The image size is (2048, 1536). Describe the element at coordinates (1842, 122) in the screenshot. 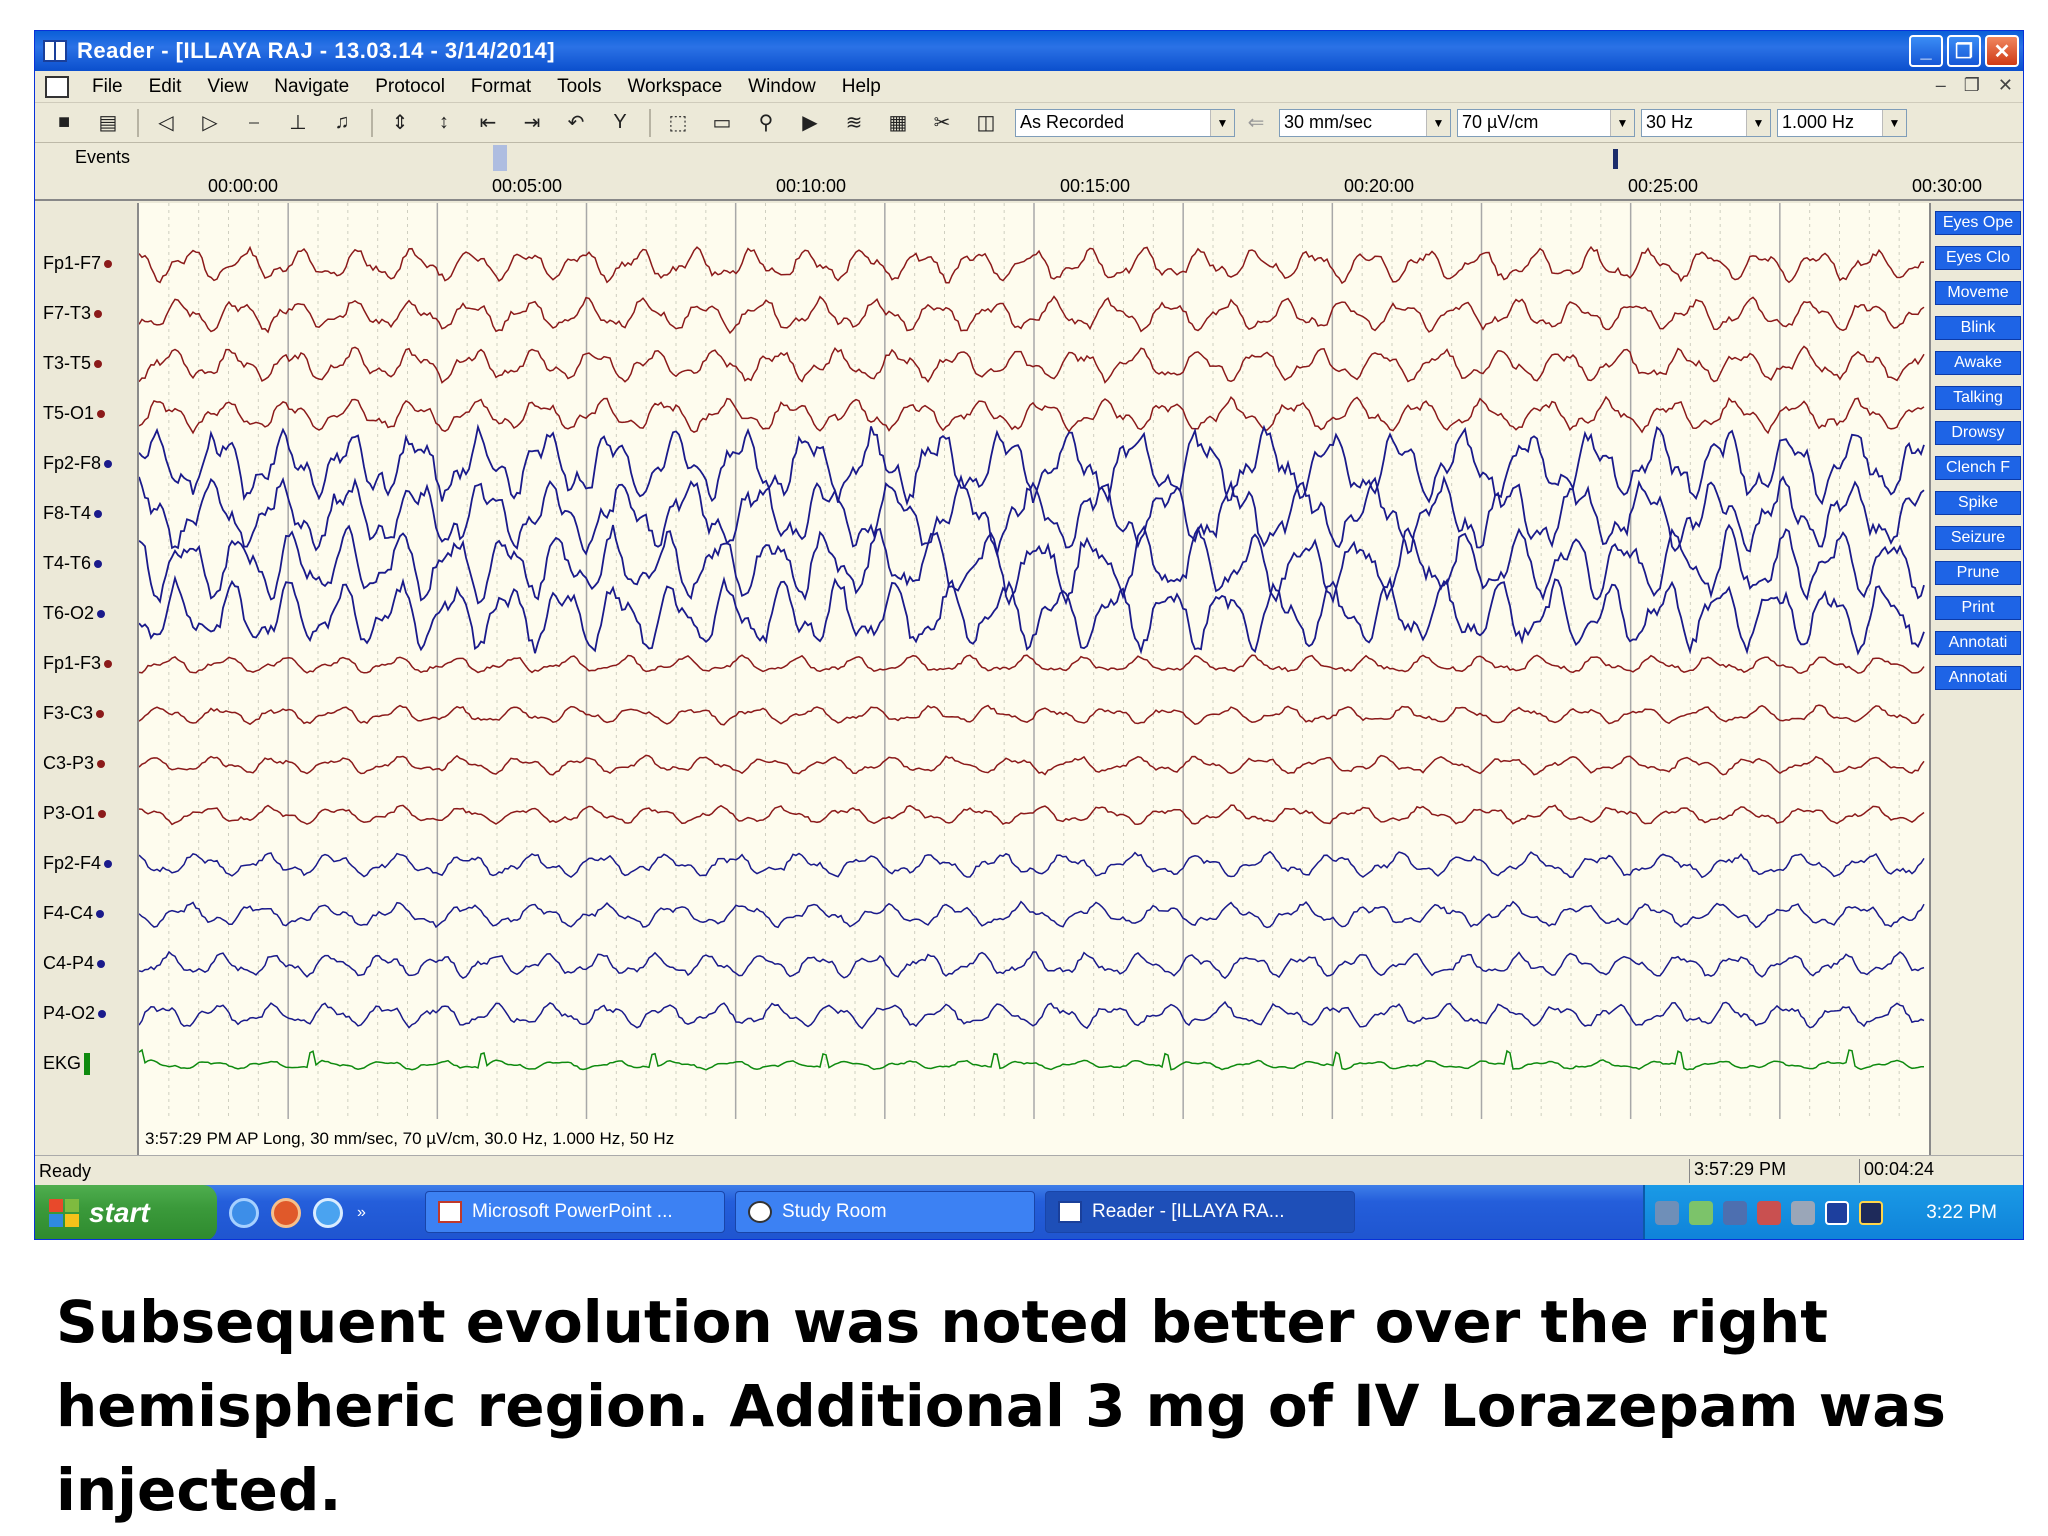

I see `low-filter-select: 1.000 Hz ▼` at that location.